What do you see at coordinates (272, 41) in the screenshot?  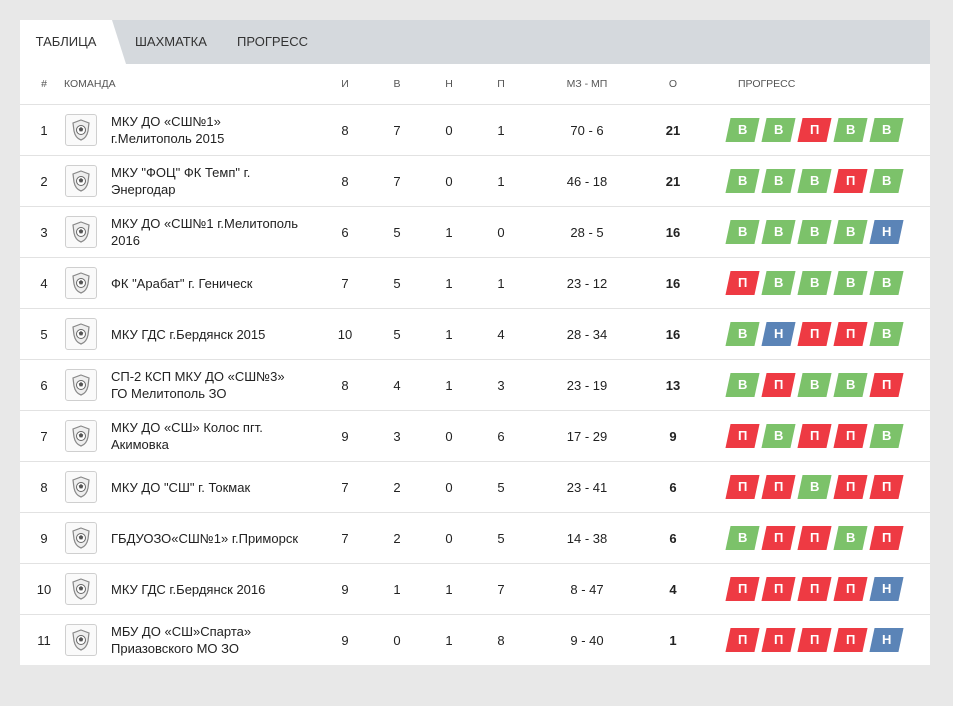 I see `tab-progress: ПРОГРЕСС` at bounding box center [272, 41].